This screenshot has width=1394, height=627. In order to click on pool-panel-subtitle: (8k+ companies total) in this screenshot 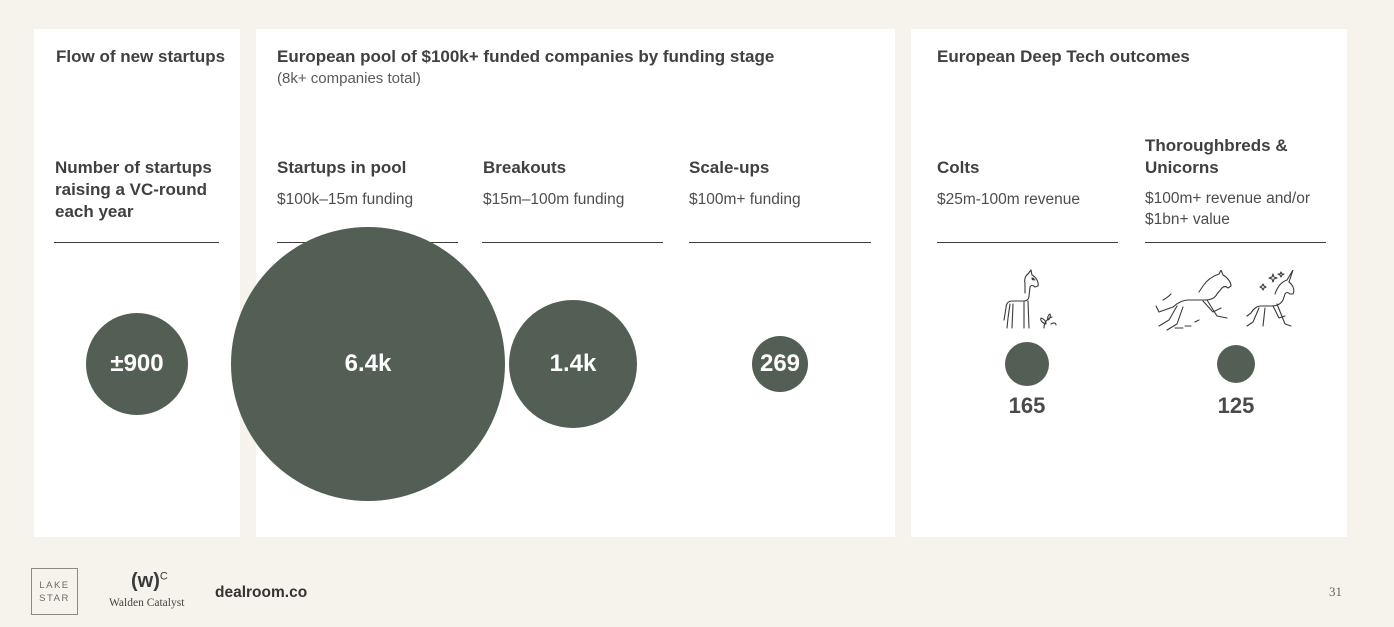, I will do `click(349, 78)`.